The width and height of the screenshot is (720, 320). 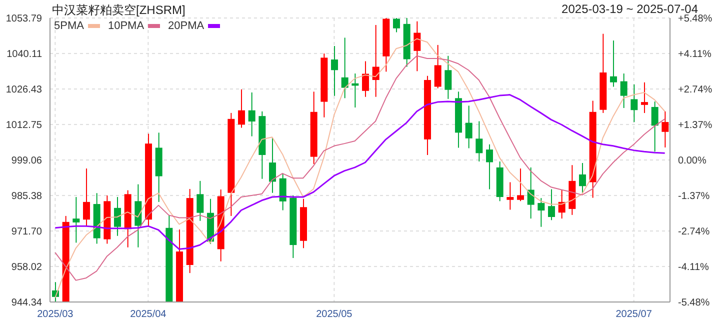 What do you see at coordinates (119, 10) in the screenshot?
I see `chart-title: 中汉菜籽粕卖空[ZHSRM]` at bounding box center [119, 10].